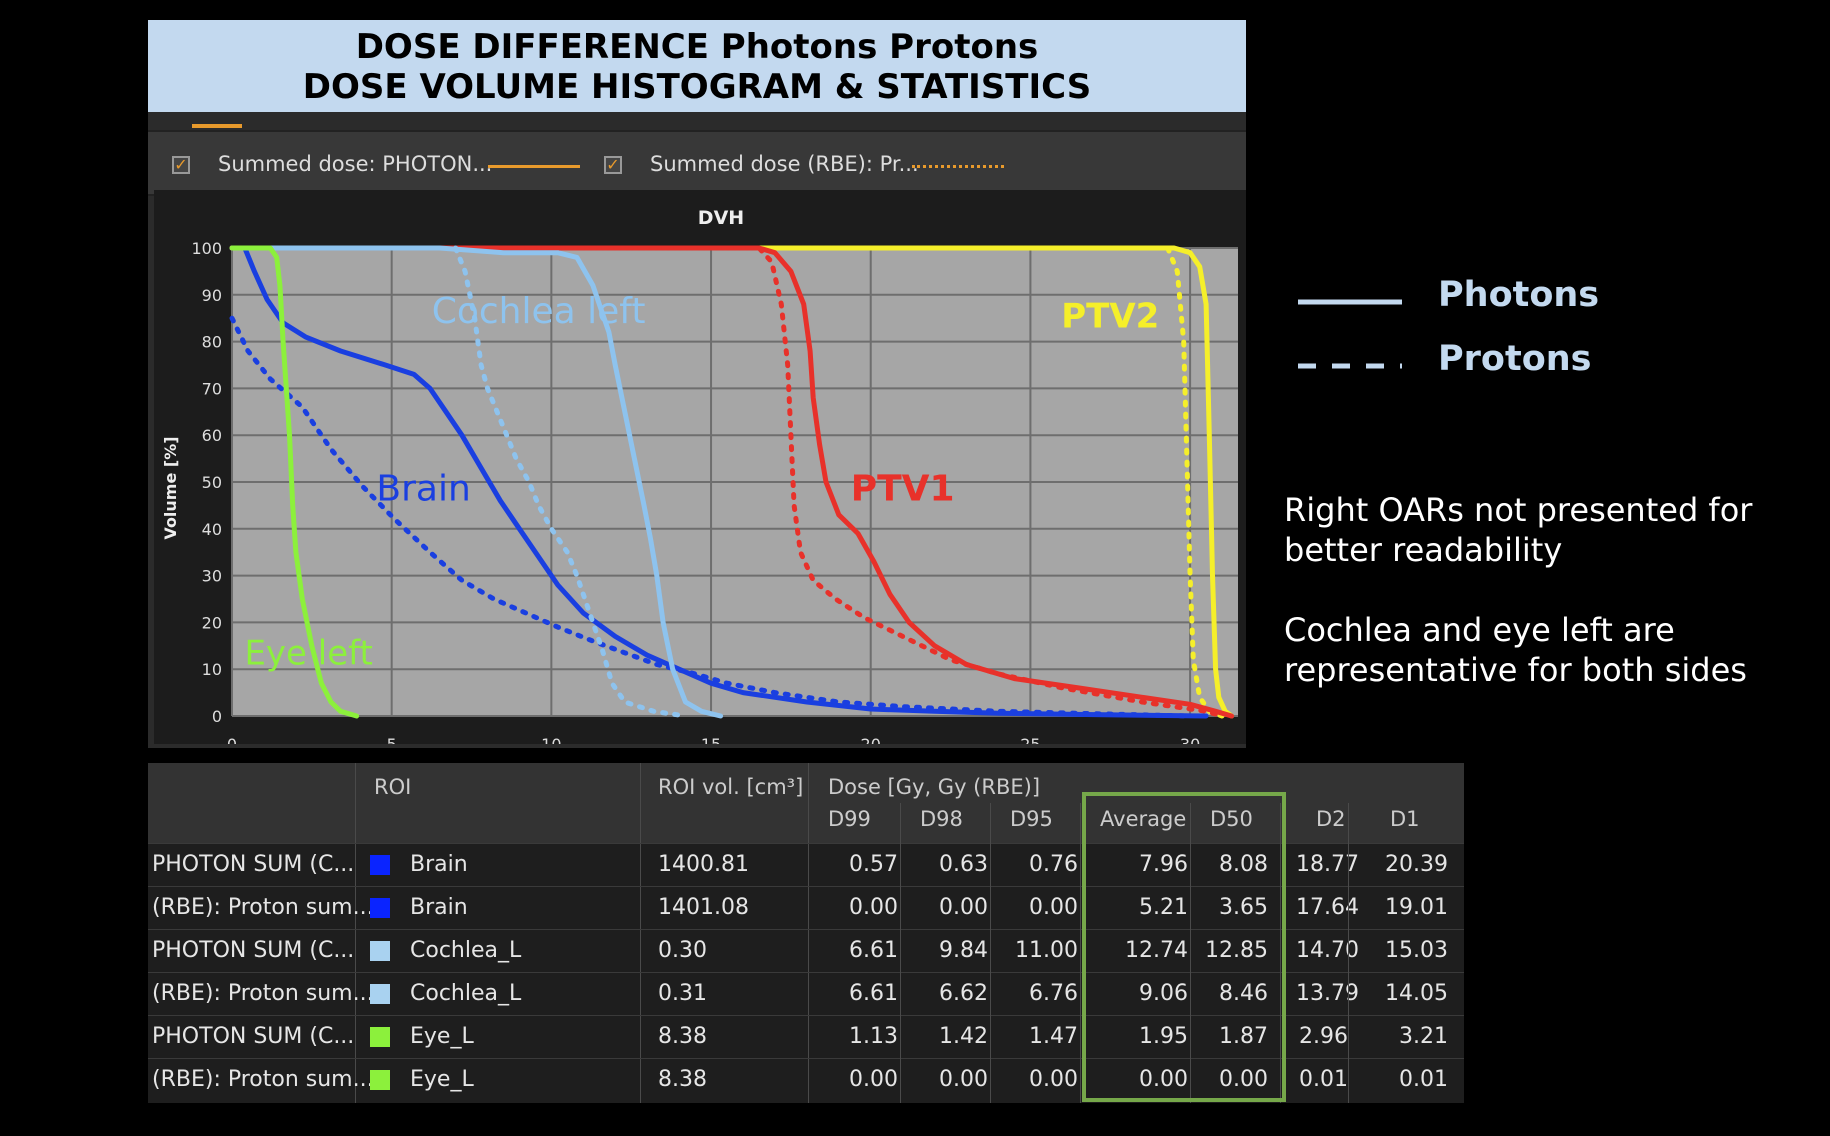 The image size is (1830, 1136). Describe the element at coordinates (232, 739) in the screenshot. I see `x-tick-label: 0` at that location.